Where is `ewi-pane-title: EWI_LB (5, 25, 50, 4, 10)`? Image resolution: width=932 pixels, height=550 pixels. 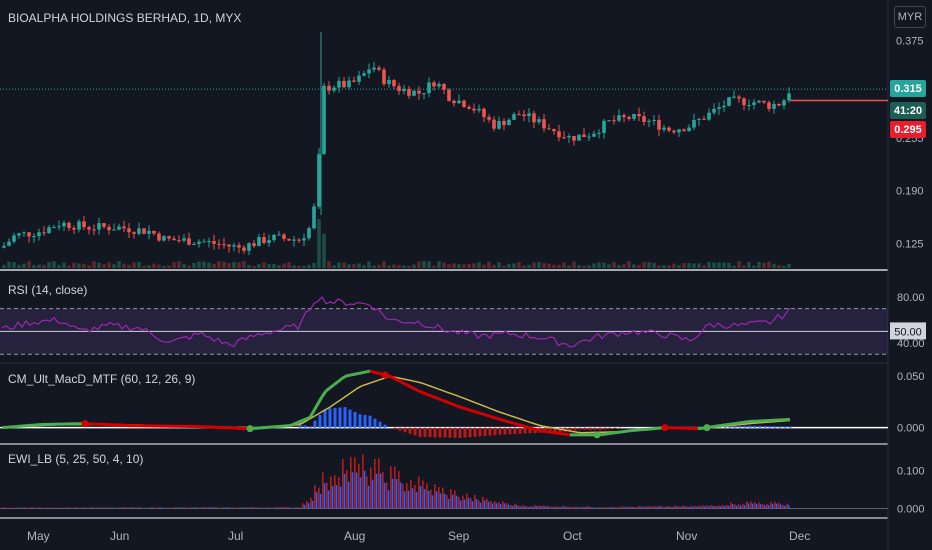 ewi-pane-title: EWI_LB (5, 25, 50, 4, 10) is located at coordinates (76, 459).